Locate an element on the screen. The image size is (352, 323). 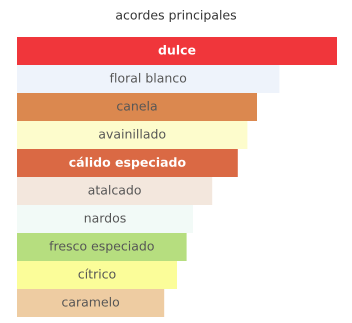
y-tick-label: caramelo is located at coordinates (91, 301).